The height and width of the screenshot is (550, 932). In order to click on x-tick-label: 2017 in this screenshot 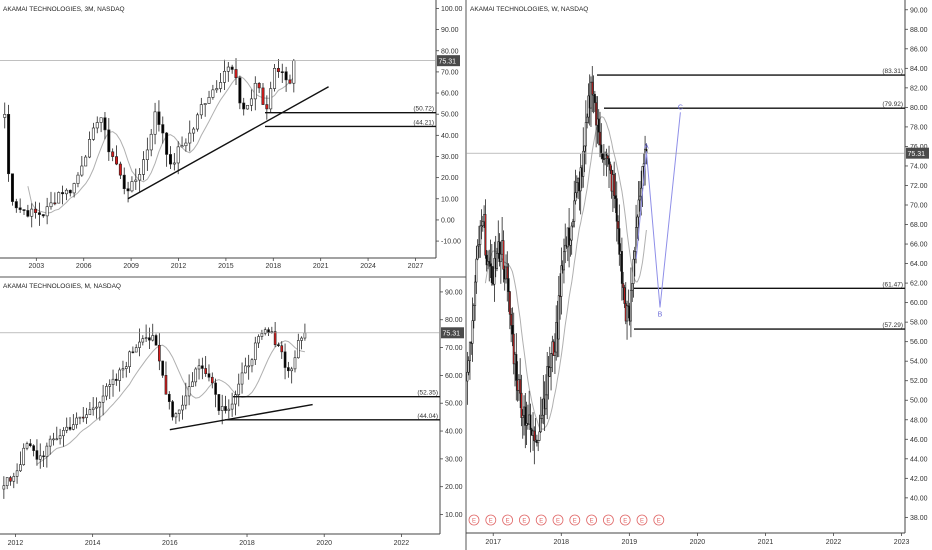, I will do `click(493, 542)`.